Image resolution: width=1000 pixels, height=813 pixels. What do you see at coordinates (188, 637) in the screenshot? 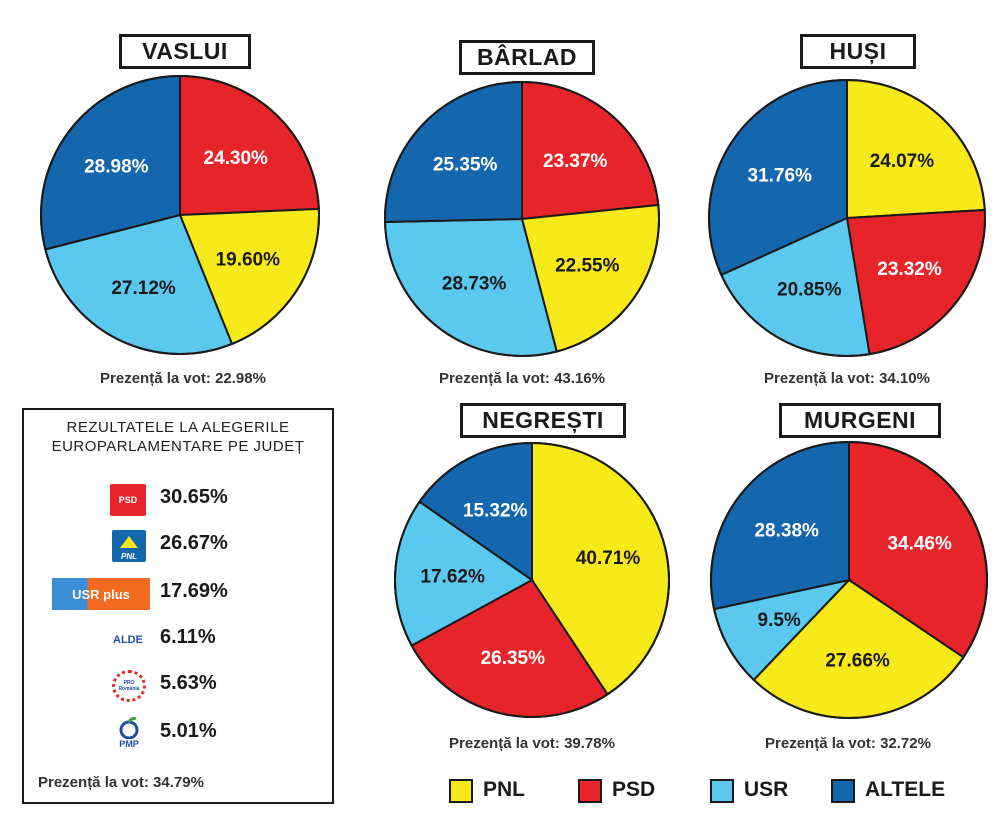
I see `party-value-alde: 6.11%` at bounding box center [188, 637].